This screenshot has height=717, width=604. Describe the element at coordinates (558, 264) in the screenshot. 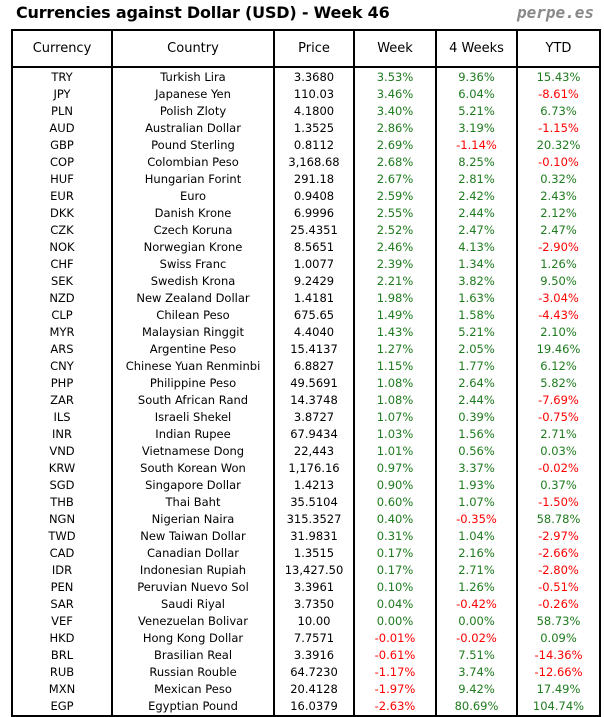

I see `ytd-change: 1.26%` at that location.